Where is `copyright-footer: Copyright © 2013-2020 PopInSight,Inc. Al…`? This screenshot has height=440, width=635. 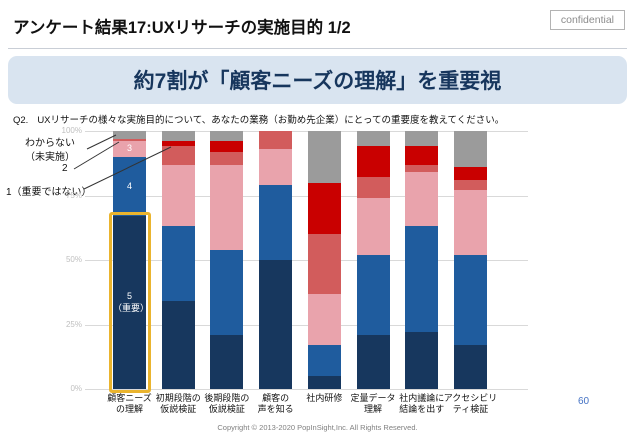
copyright-footer: Copyright © 2013-2020 PopInSight,Inc. Al… is located at coordinates (317, 427).